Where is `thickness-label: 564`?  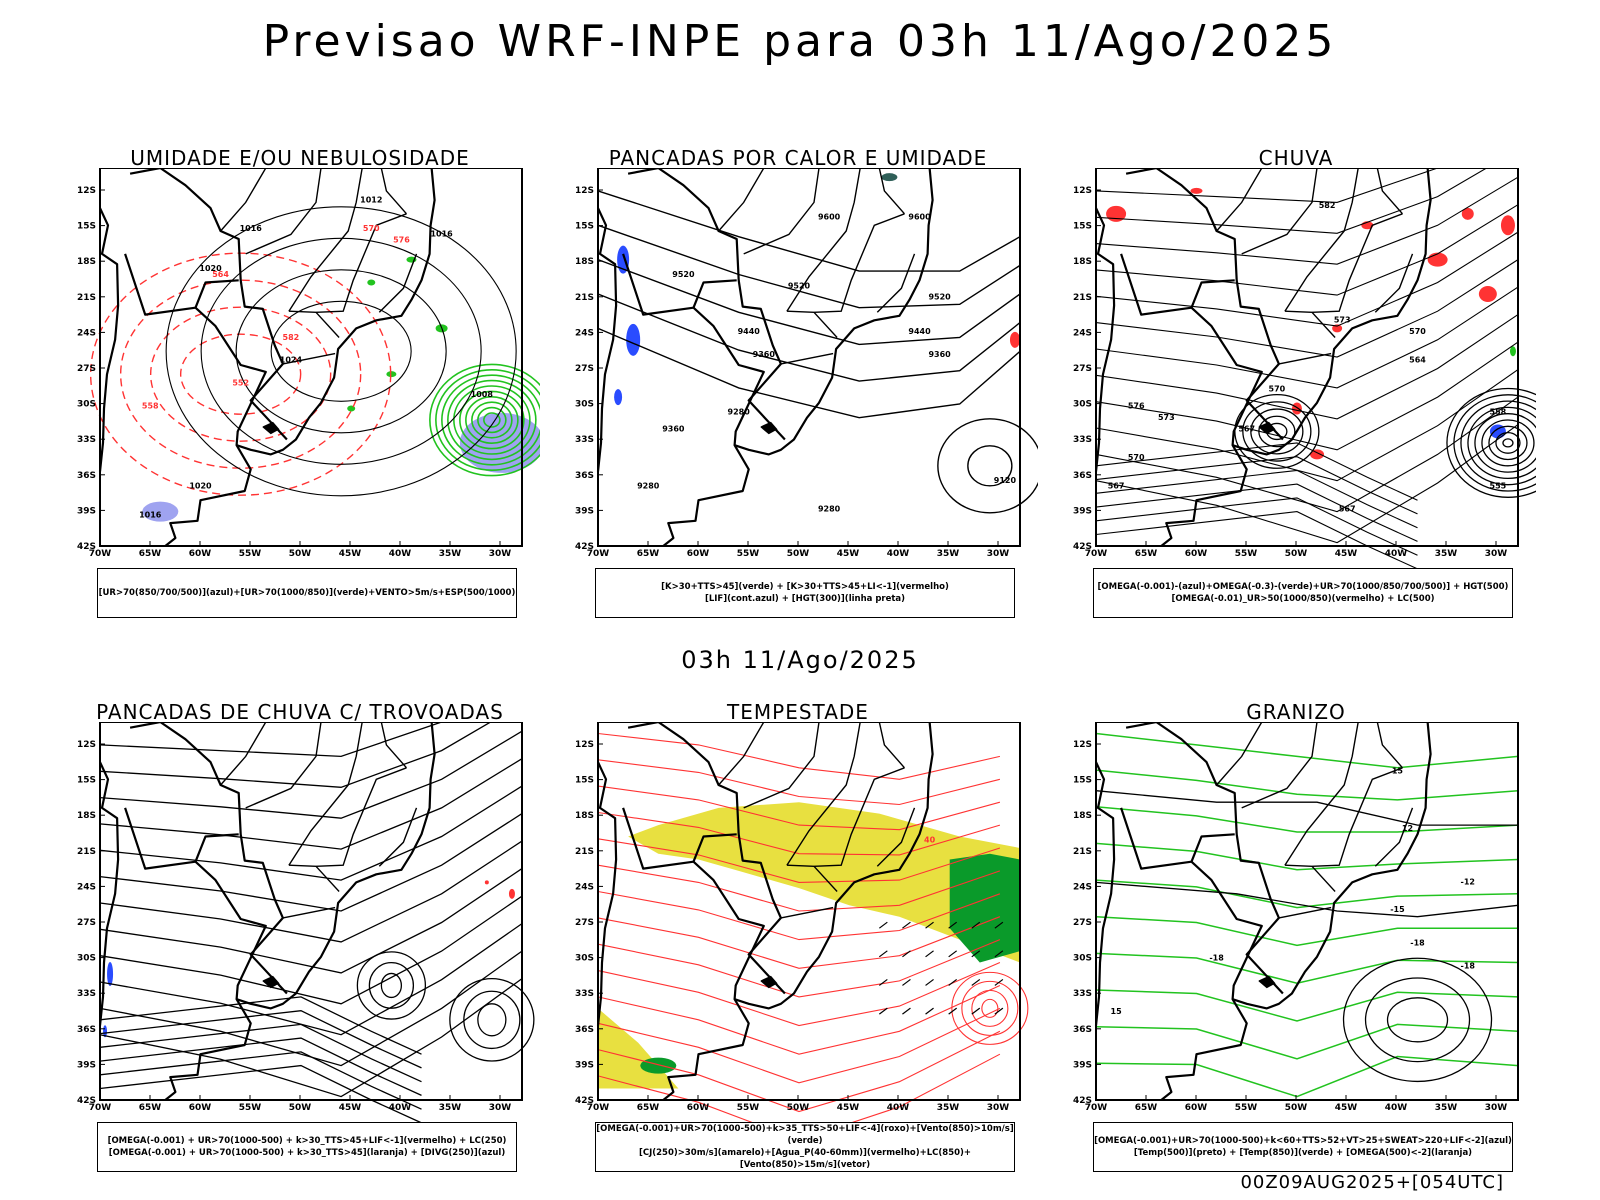
thickness-label: 564 is located at coordinates (220, 274).